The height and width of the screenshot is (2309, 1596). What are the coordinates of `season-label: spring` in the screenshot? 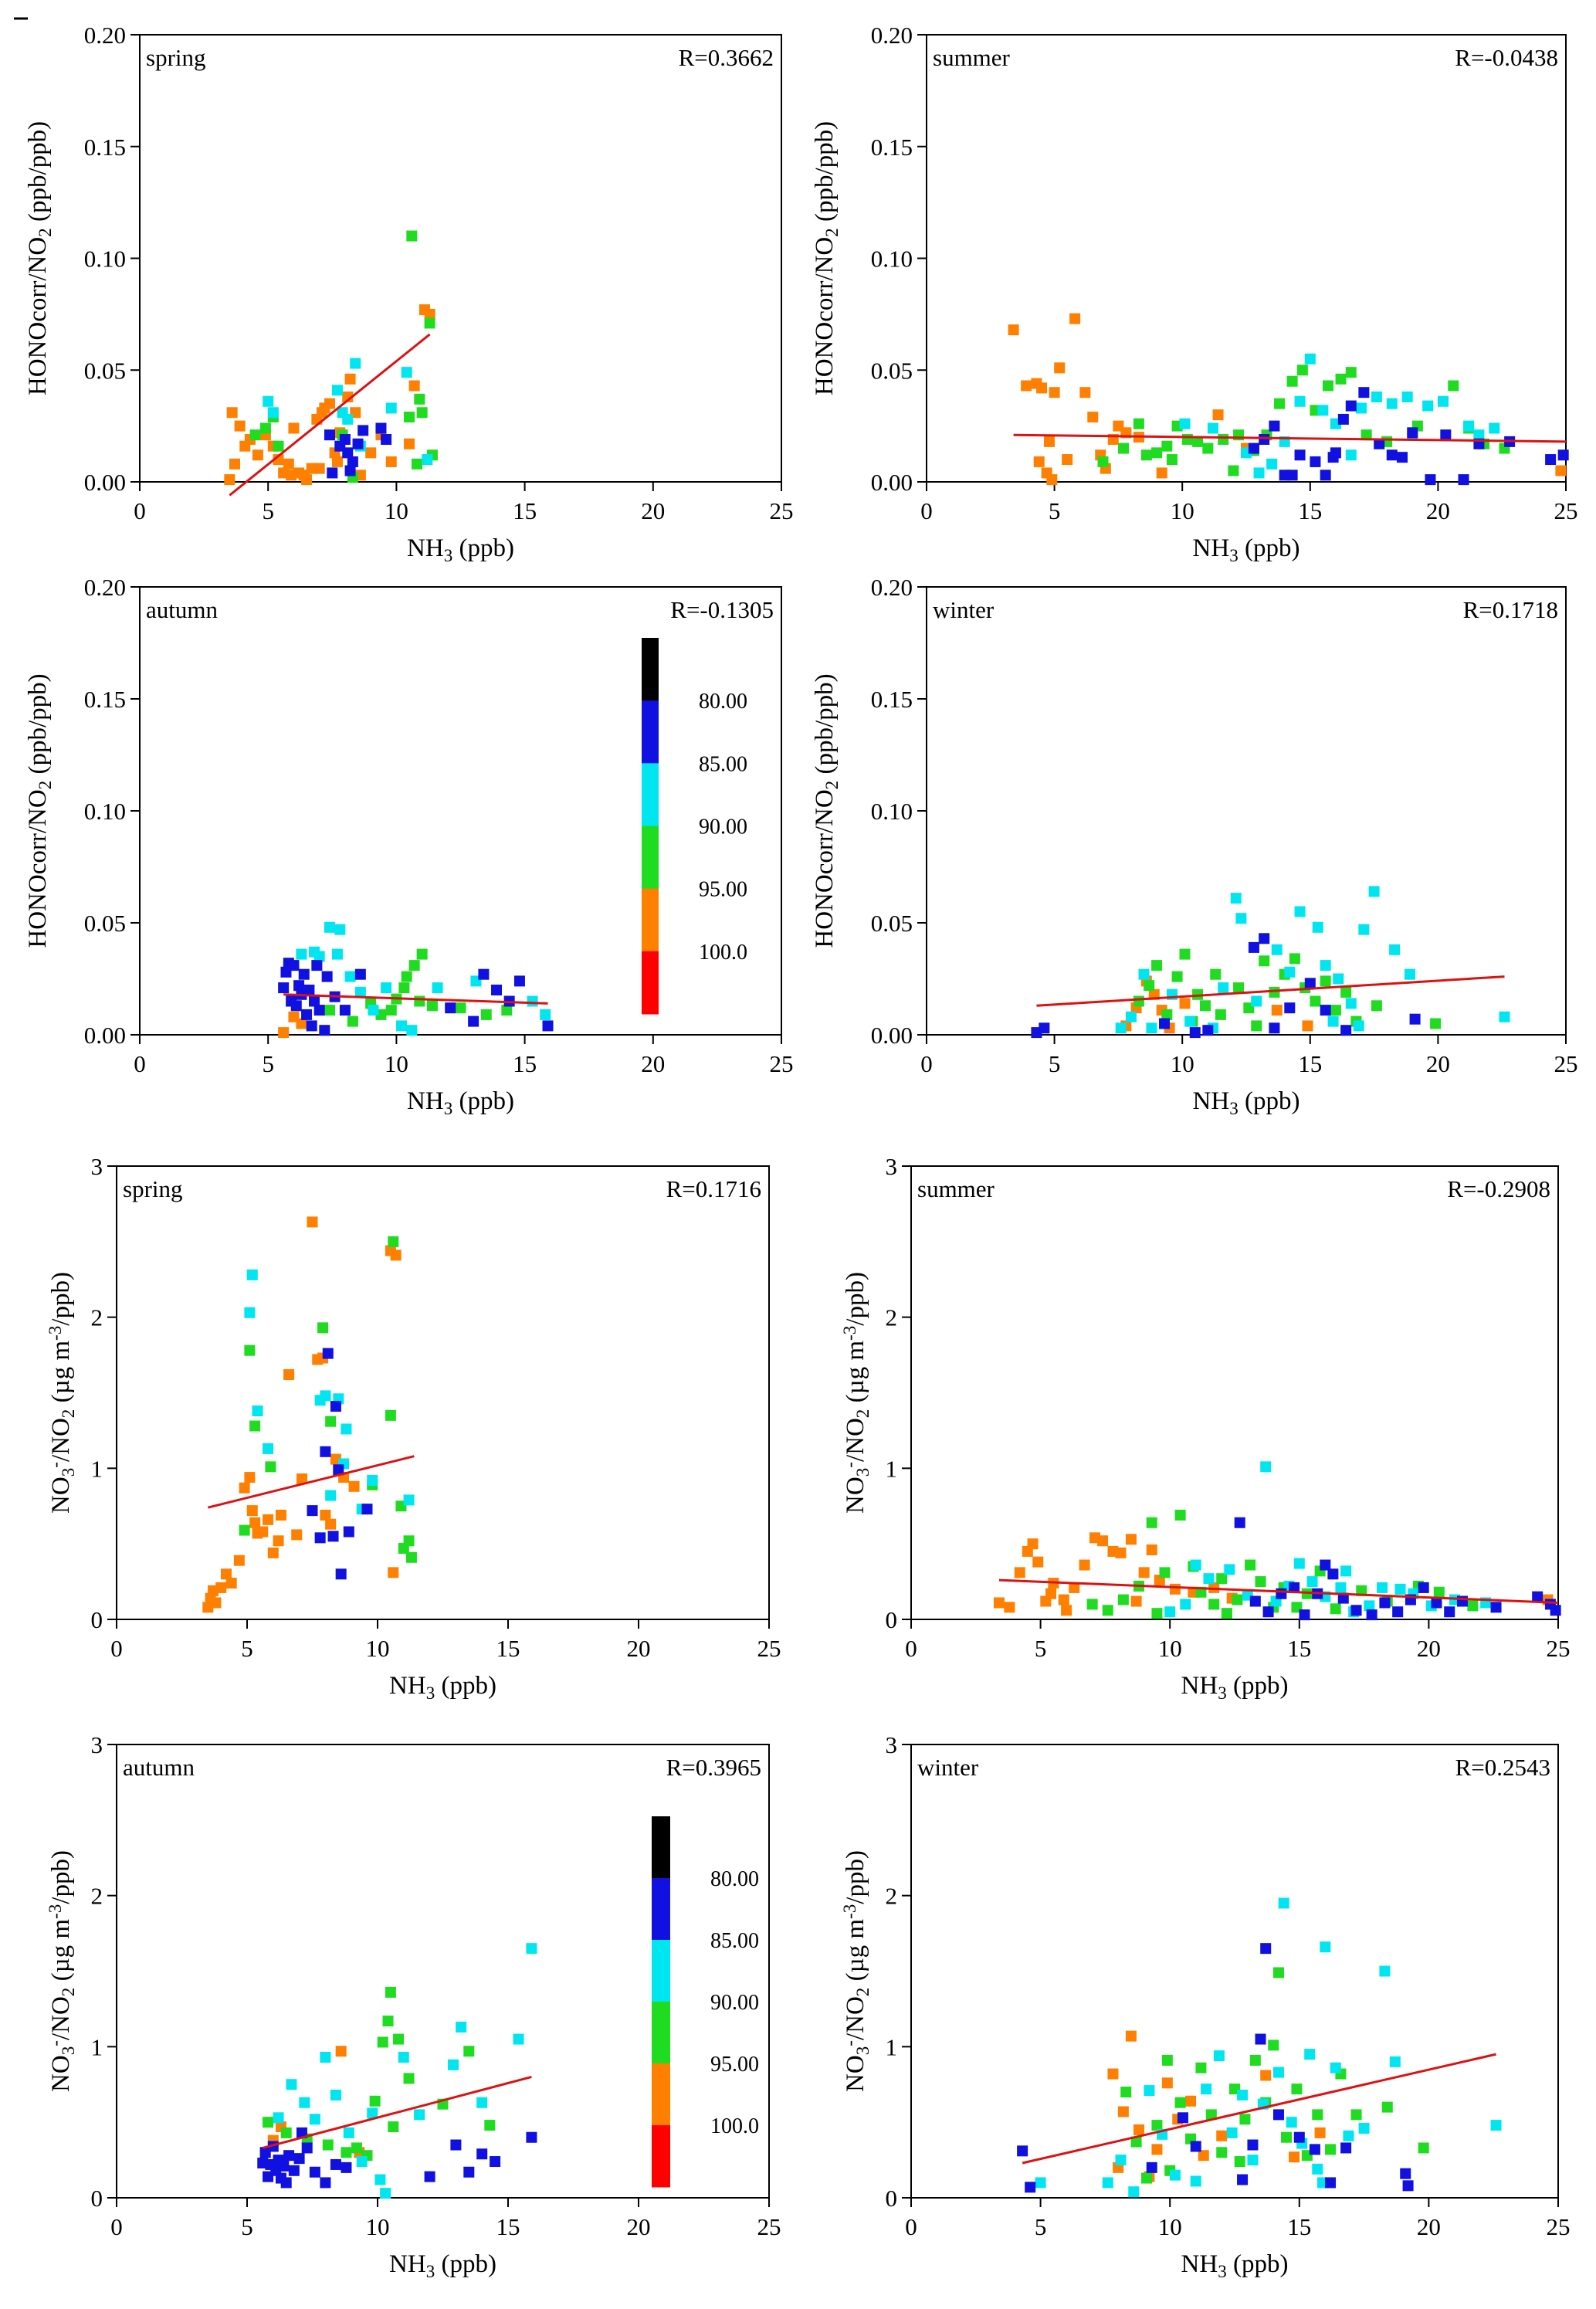 It's located at (153, 1188).